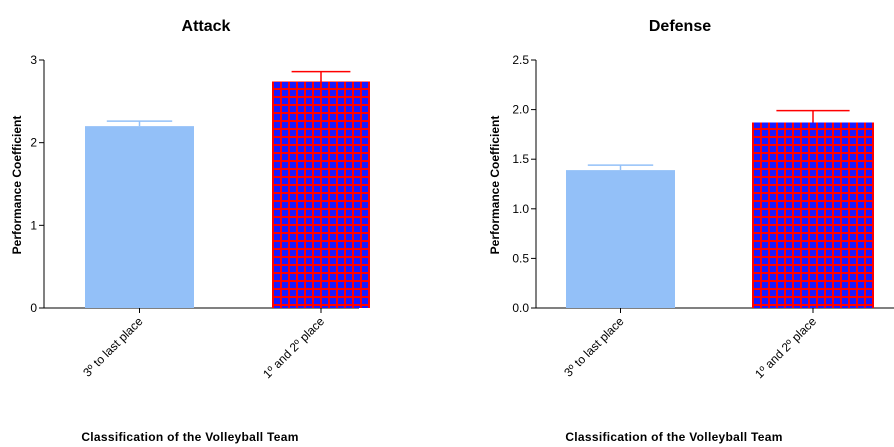 The image size is (894, 447). Describe the element at coordinates (33, 308) in the screenshot. I see `y-tick-label: 0` at that location.